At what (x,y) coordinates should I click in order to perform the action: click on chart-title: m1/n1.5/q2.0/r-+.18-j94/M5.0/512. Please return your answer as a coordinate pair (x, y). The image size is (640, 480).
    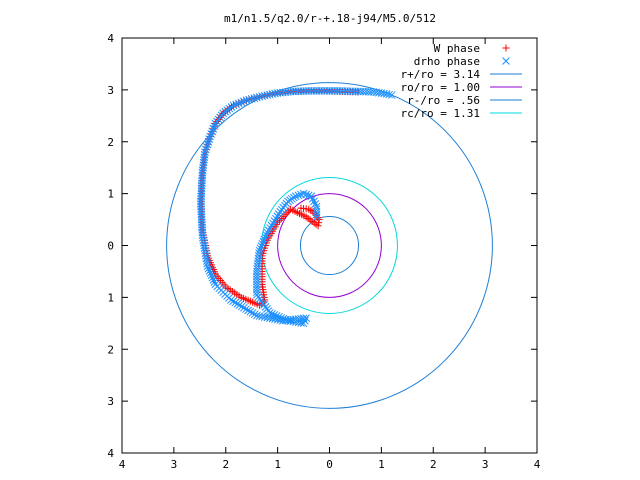
    Looking at the image, I should click on (330, 18).